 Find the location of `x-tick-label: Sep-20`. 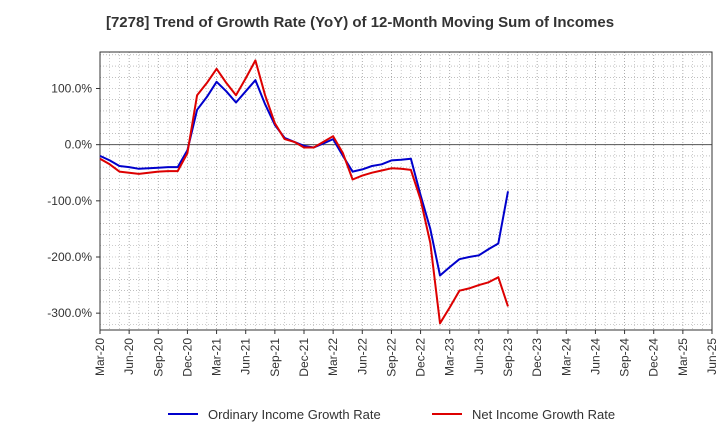

x-tick-label: Sep-20 is located at coordinates (158, 357).